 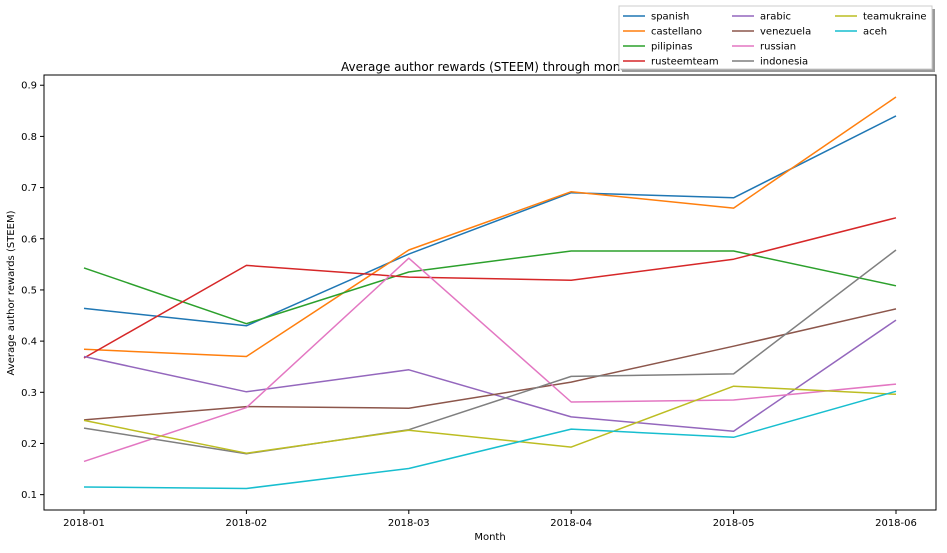 I want to click on x-tick-label: 2018-06, so click(x=896, y=523).